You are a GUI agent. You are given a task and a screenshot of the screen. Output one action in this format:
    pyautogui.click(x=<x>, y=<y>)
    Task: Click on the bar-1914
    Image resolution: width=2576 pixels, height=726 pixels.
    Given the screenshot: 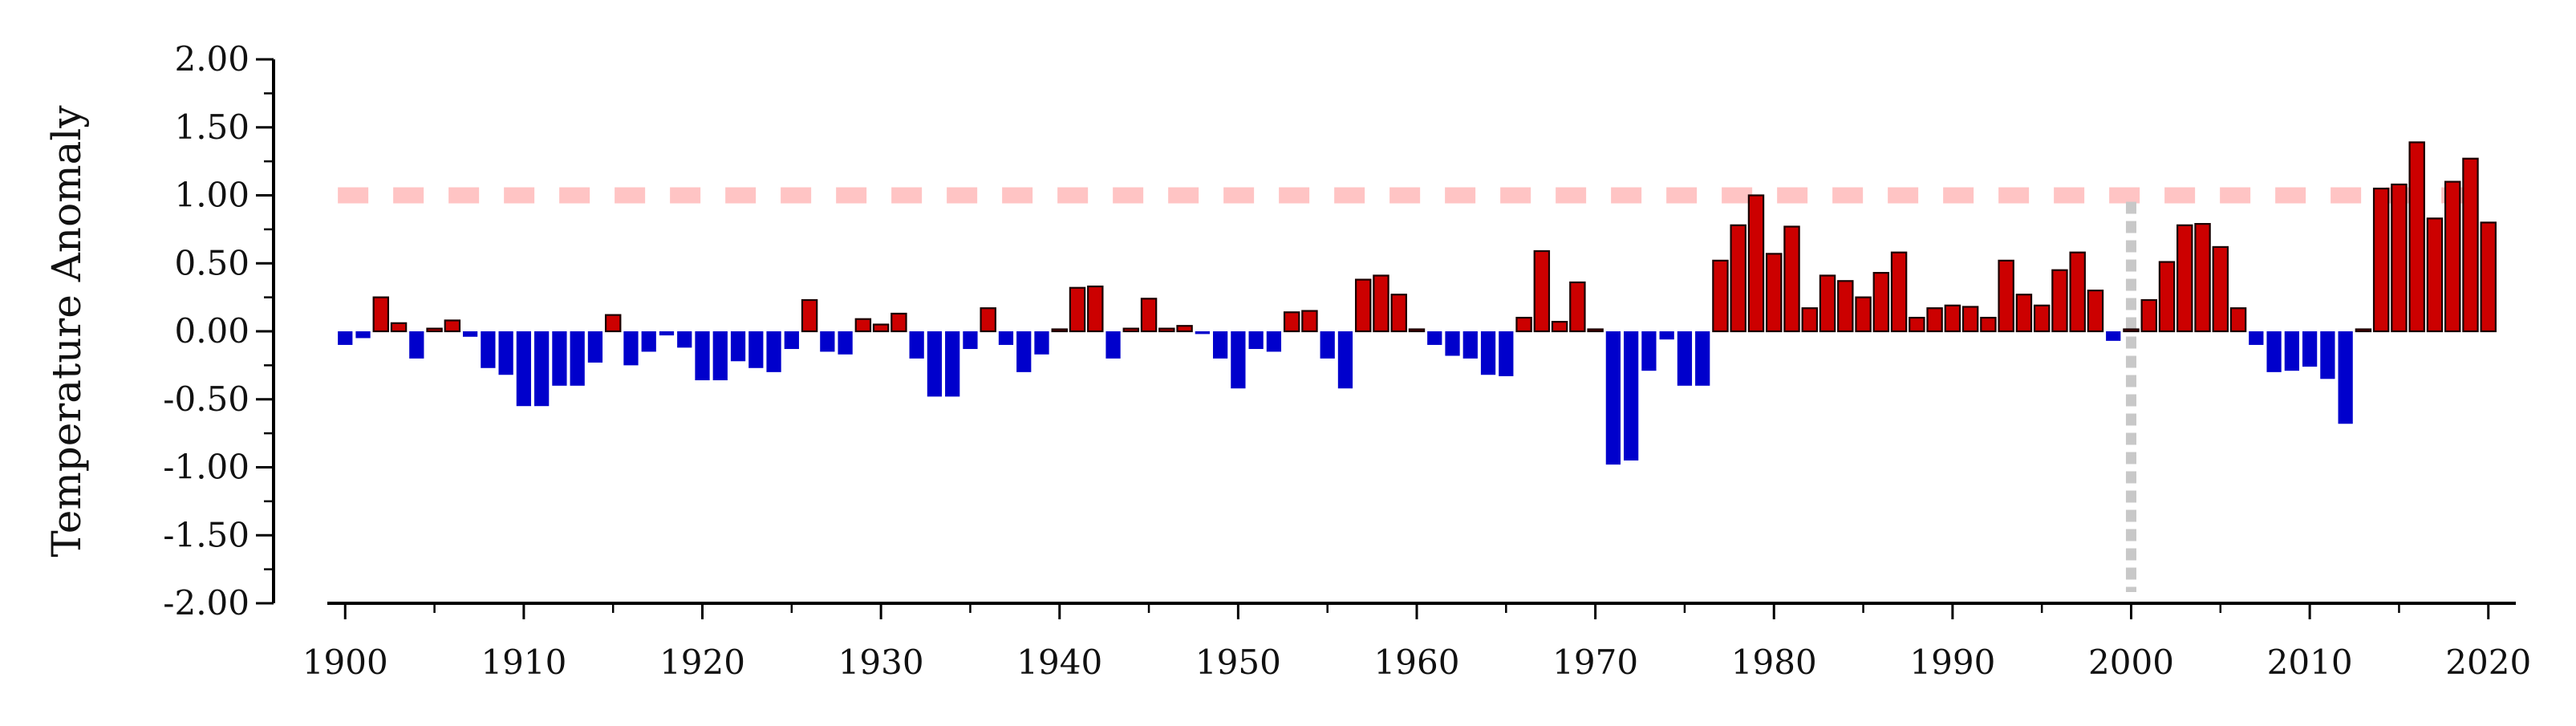 What is the action you would take?
    pyautogui.click(x=595, y=347)
    